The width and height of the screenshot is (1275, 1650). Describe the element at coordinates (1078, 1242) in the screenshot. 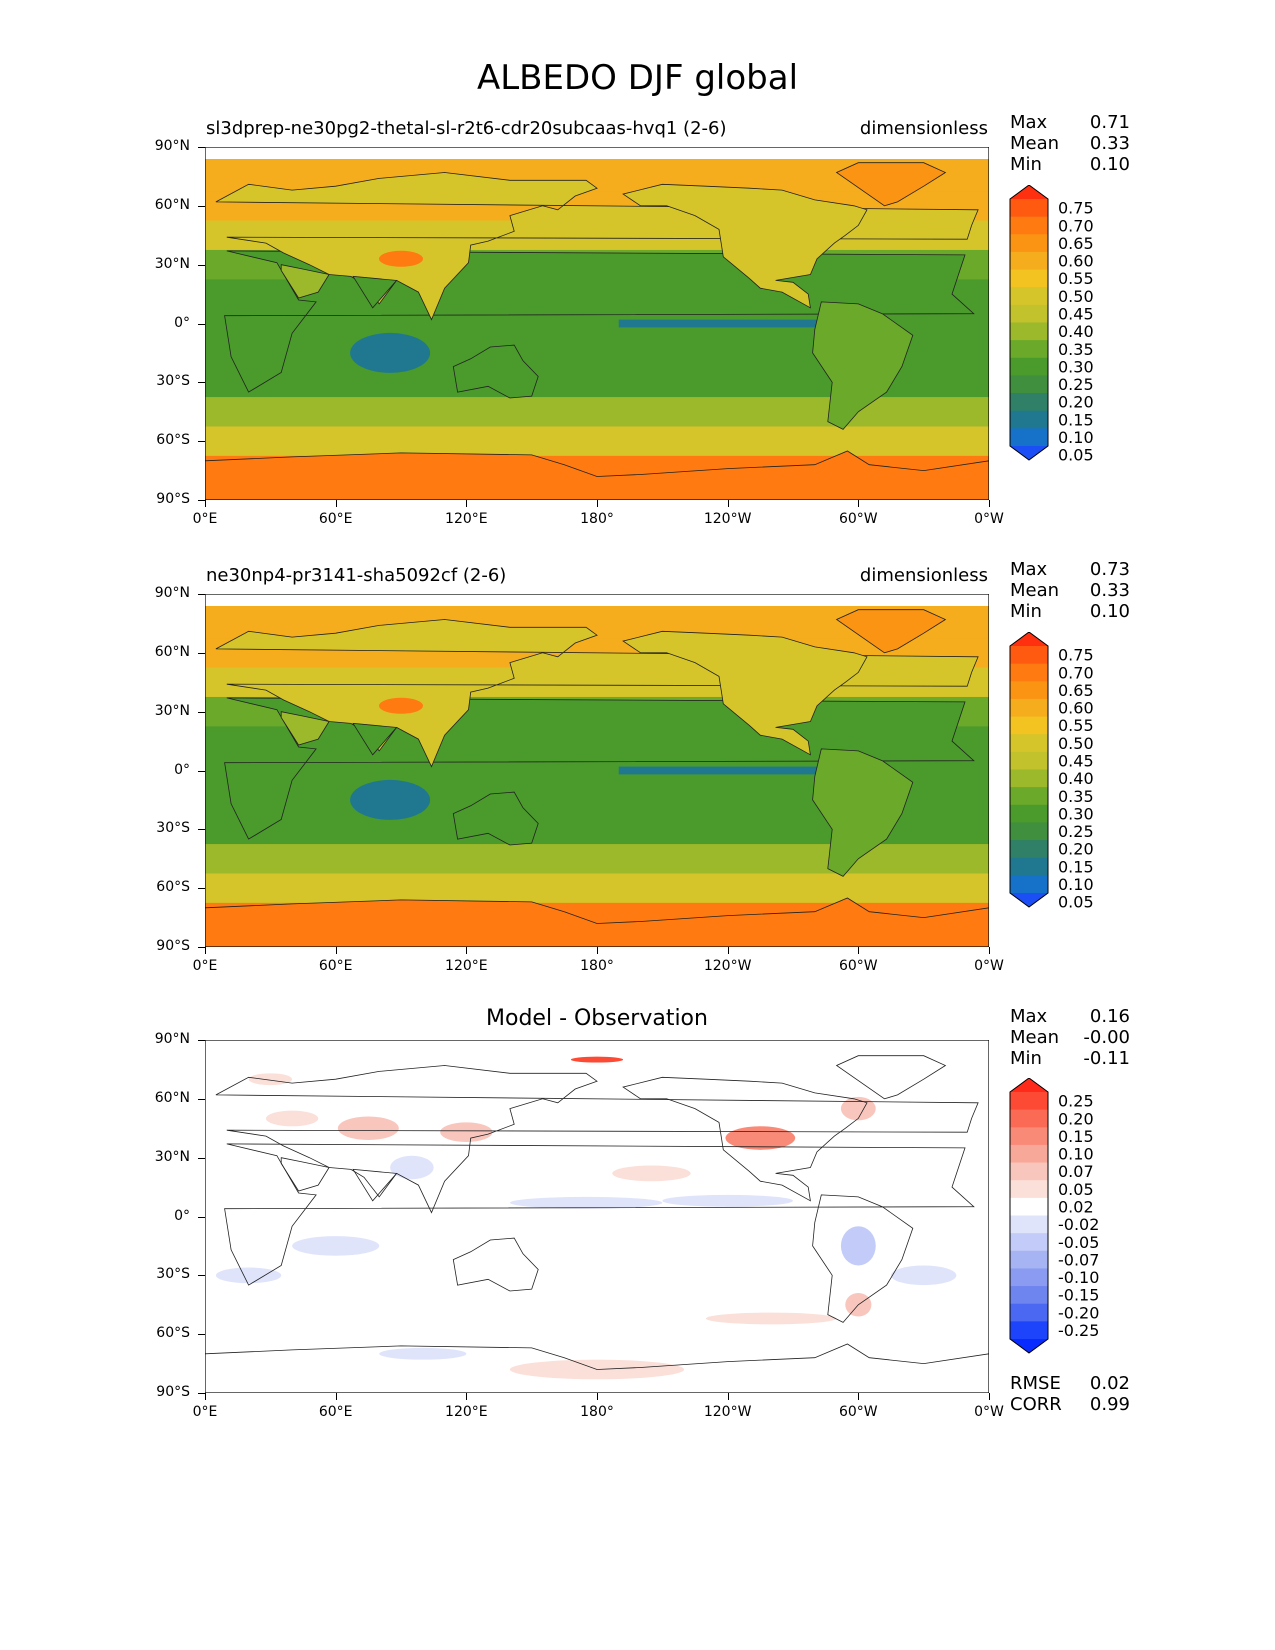

I see `colorbar-tick-label: -0.05` at that location.